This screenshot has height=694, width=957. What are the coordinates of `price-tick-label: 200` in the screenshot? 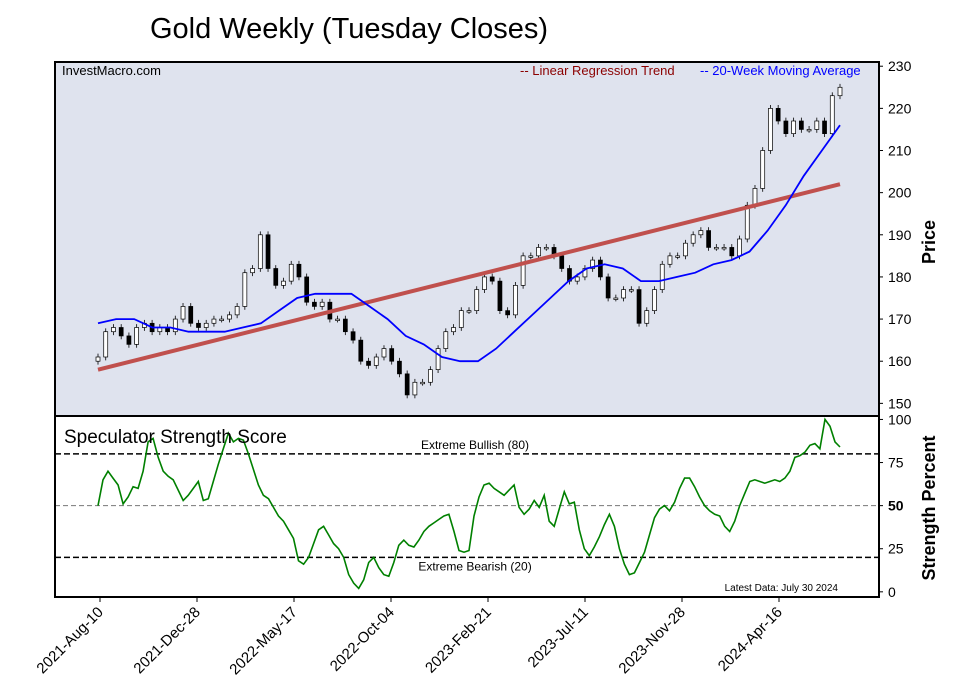 It's located at (900, 193).